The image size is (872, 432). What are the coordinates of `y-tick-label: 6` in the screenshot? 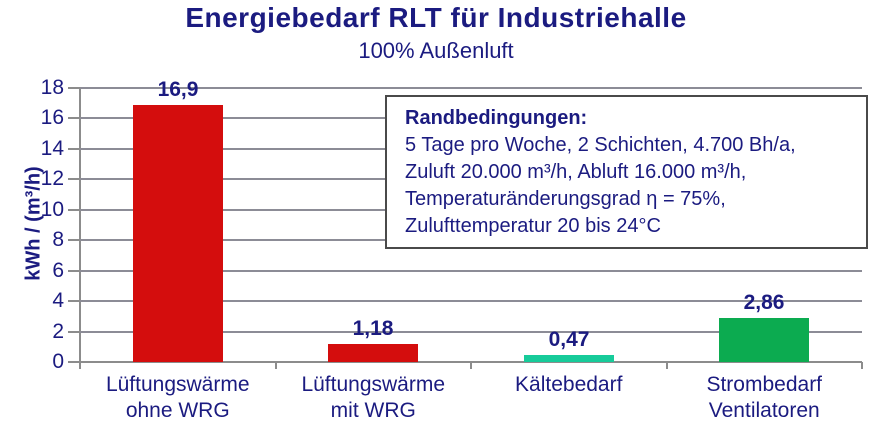 It's located at (58, 270).